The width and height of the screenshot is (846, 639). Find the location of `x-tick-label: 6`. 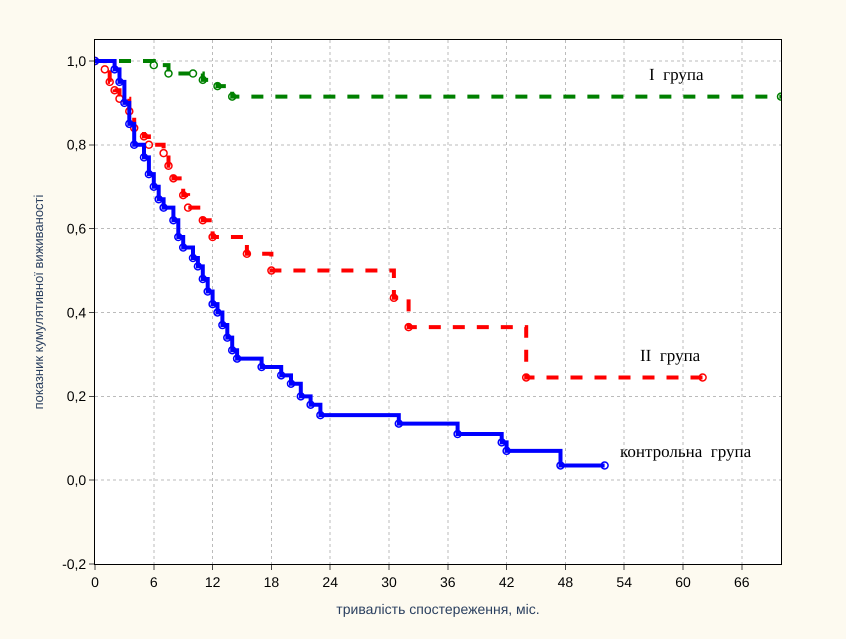

x-tick-label: 6 is located at coordinates (154, 582).